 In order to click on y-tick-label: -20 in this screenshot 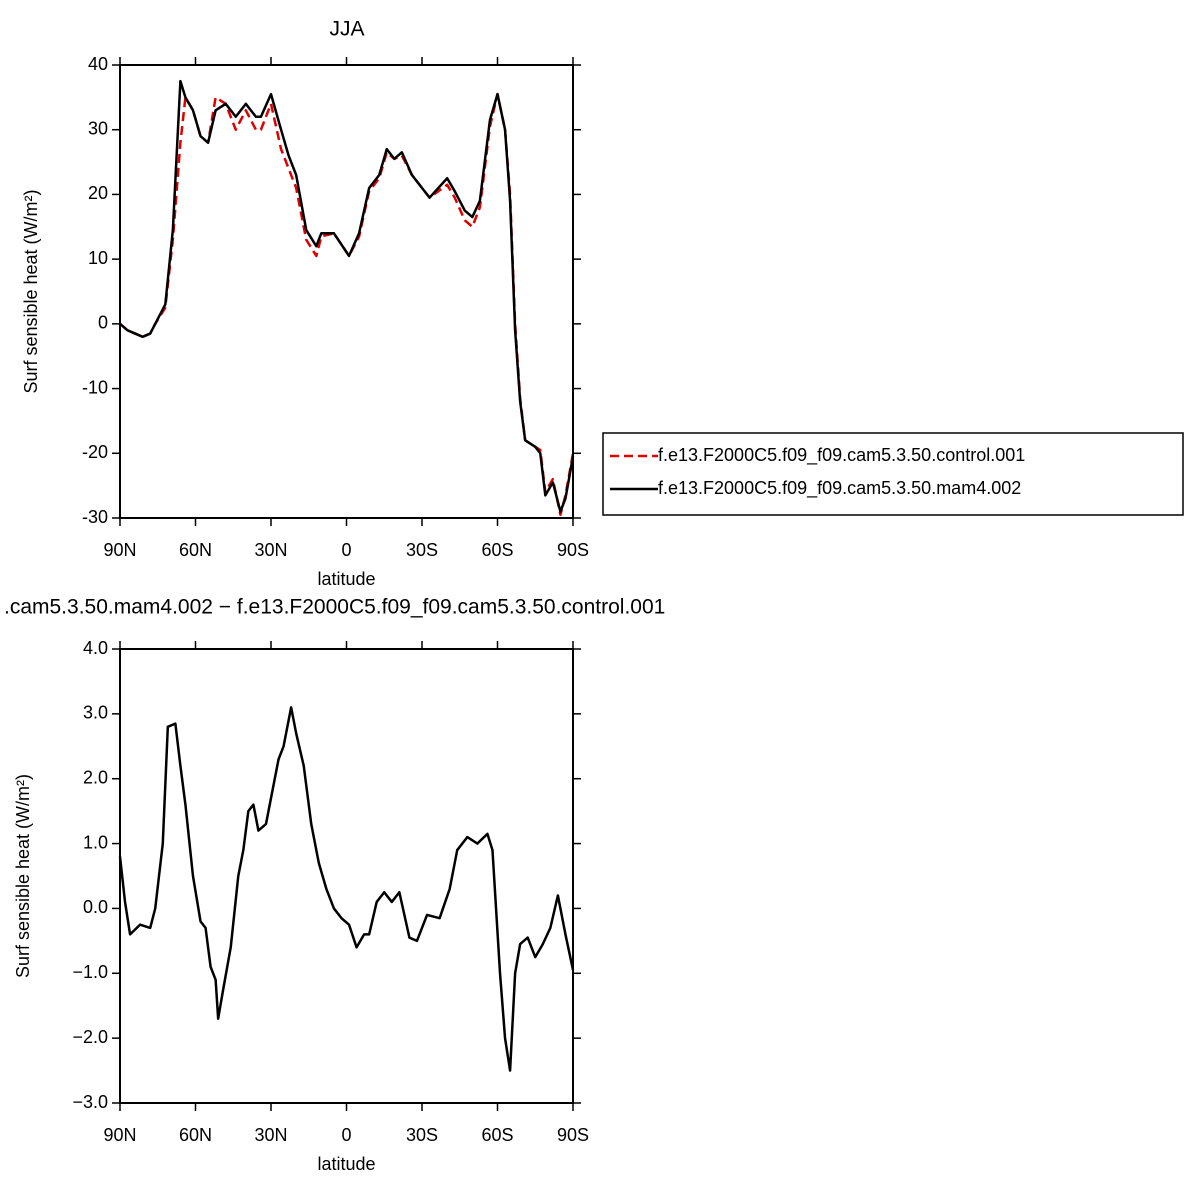, I will do `click(95, 452)`.